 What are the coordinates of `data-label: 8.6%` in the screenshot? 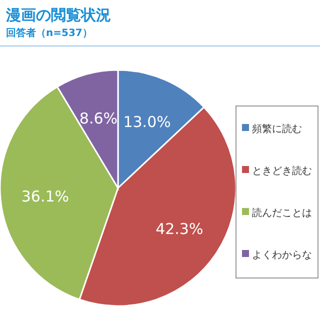 It's located at (98, 118).